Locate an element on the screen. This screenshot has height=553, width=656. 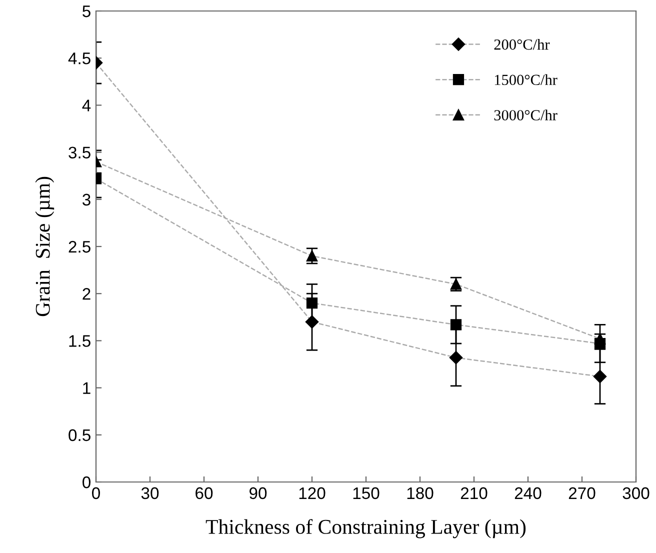
y-tick-label: 5 is located at coordinates (86, 12).